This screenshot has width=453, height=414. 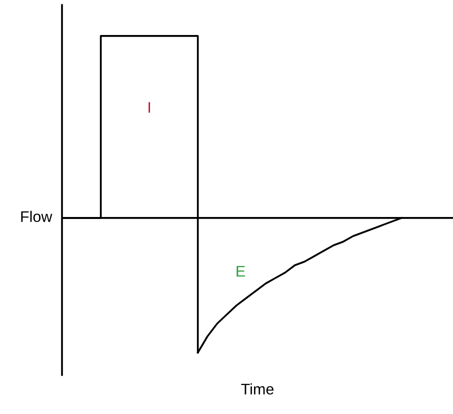 I want to click on x-axis-title: Time, so click(x=257, y=389).